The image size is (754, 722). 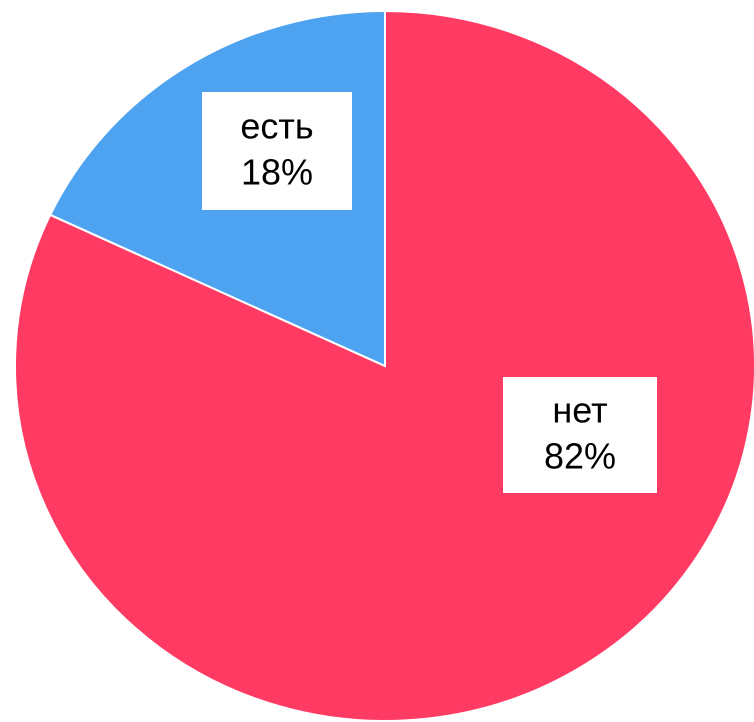 What do you see at coordinates (579, 410) in the screenshot?
I see `category-label: нет` at bounding box center [579, 410].